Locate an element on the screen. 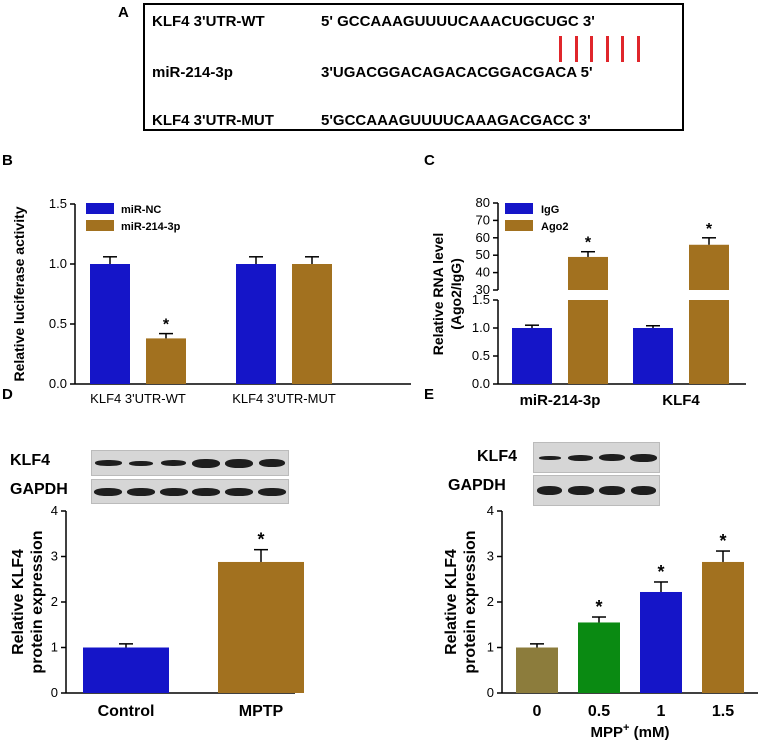  base-pairing-lines is located at coordinates (604, 49).